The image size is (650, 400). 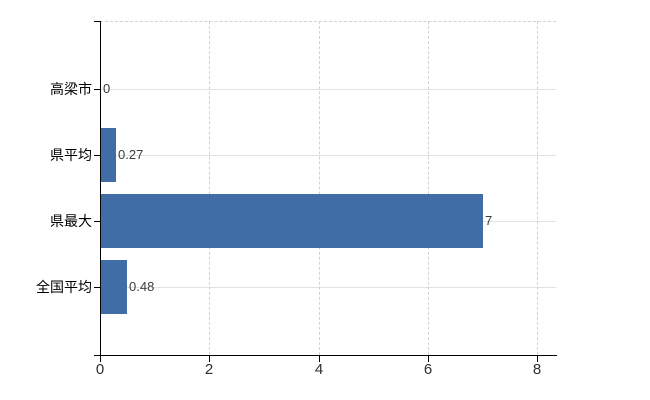 What do you see at coordinates (71, 89) in the screenshot?
I see `category-label: 高梁市` at bounding box center [71, 89].